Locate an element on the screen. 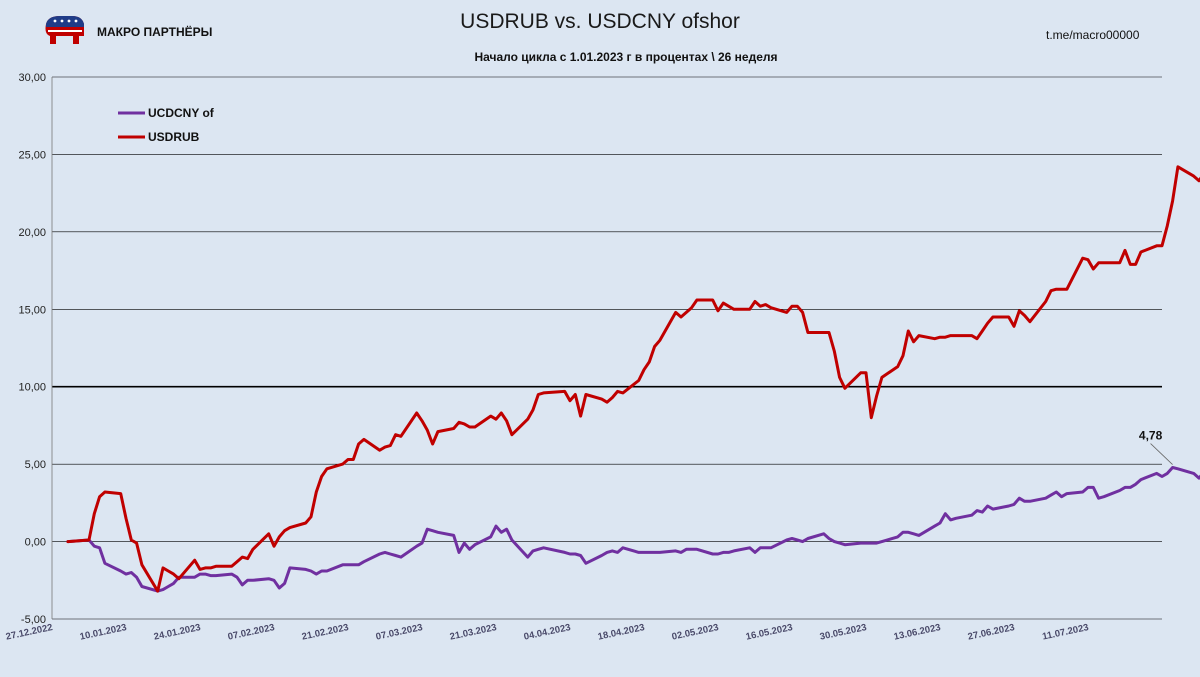 The height and width of the screenshot is (677, 1200). x-tick-label: 04.04.2023 is located at coordinates (547, 632).